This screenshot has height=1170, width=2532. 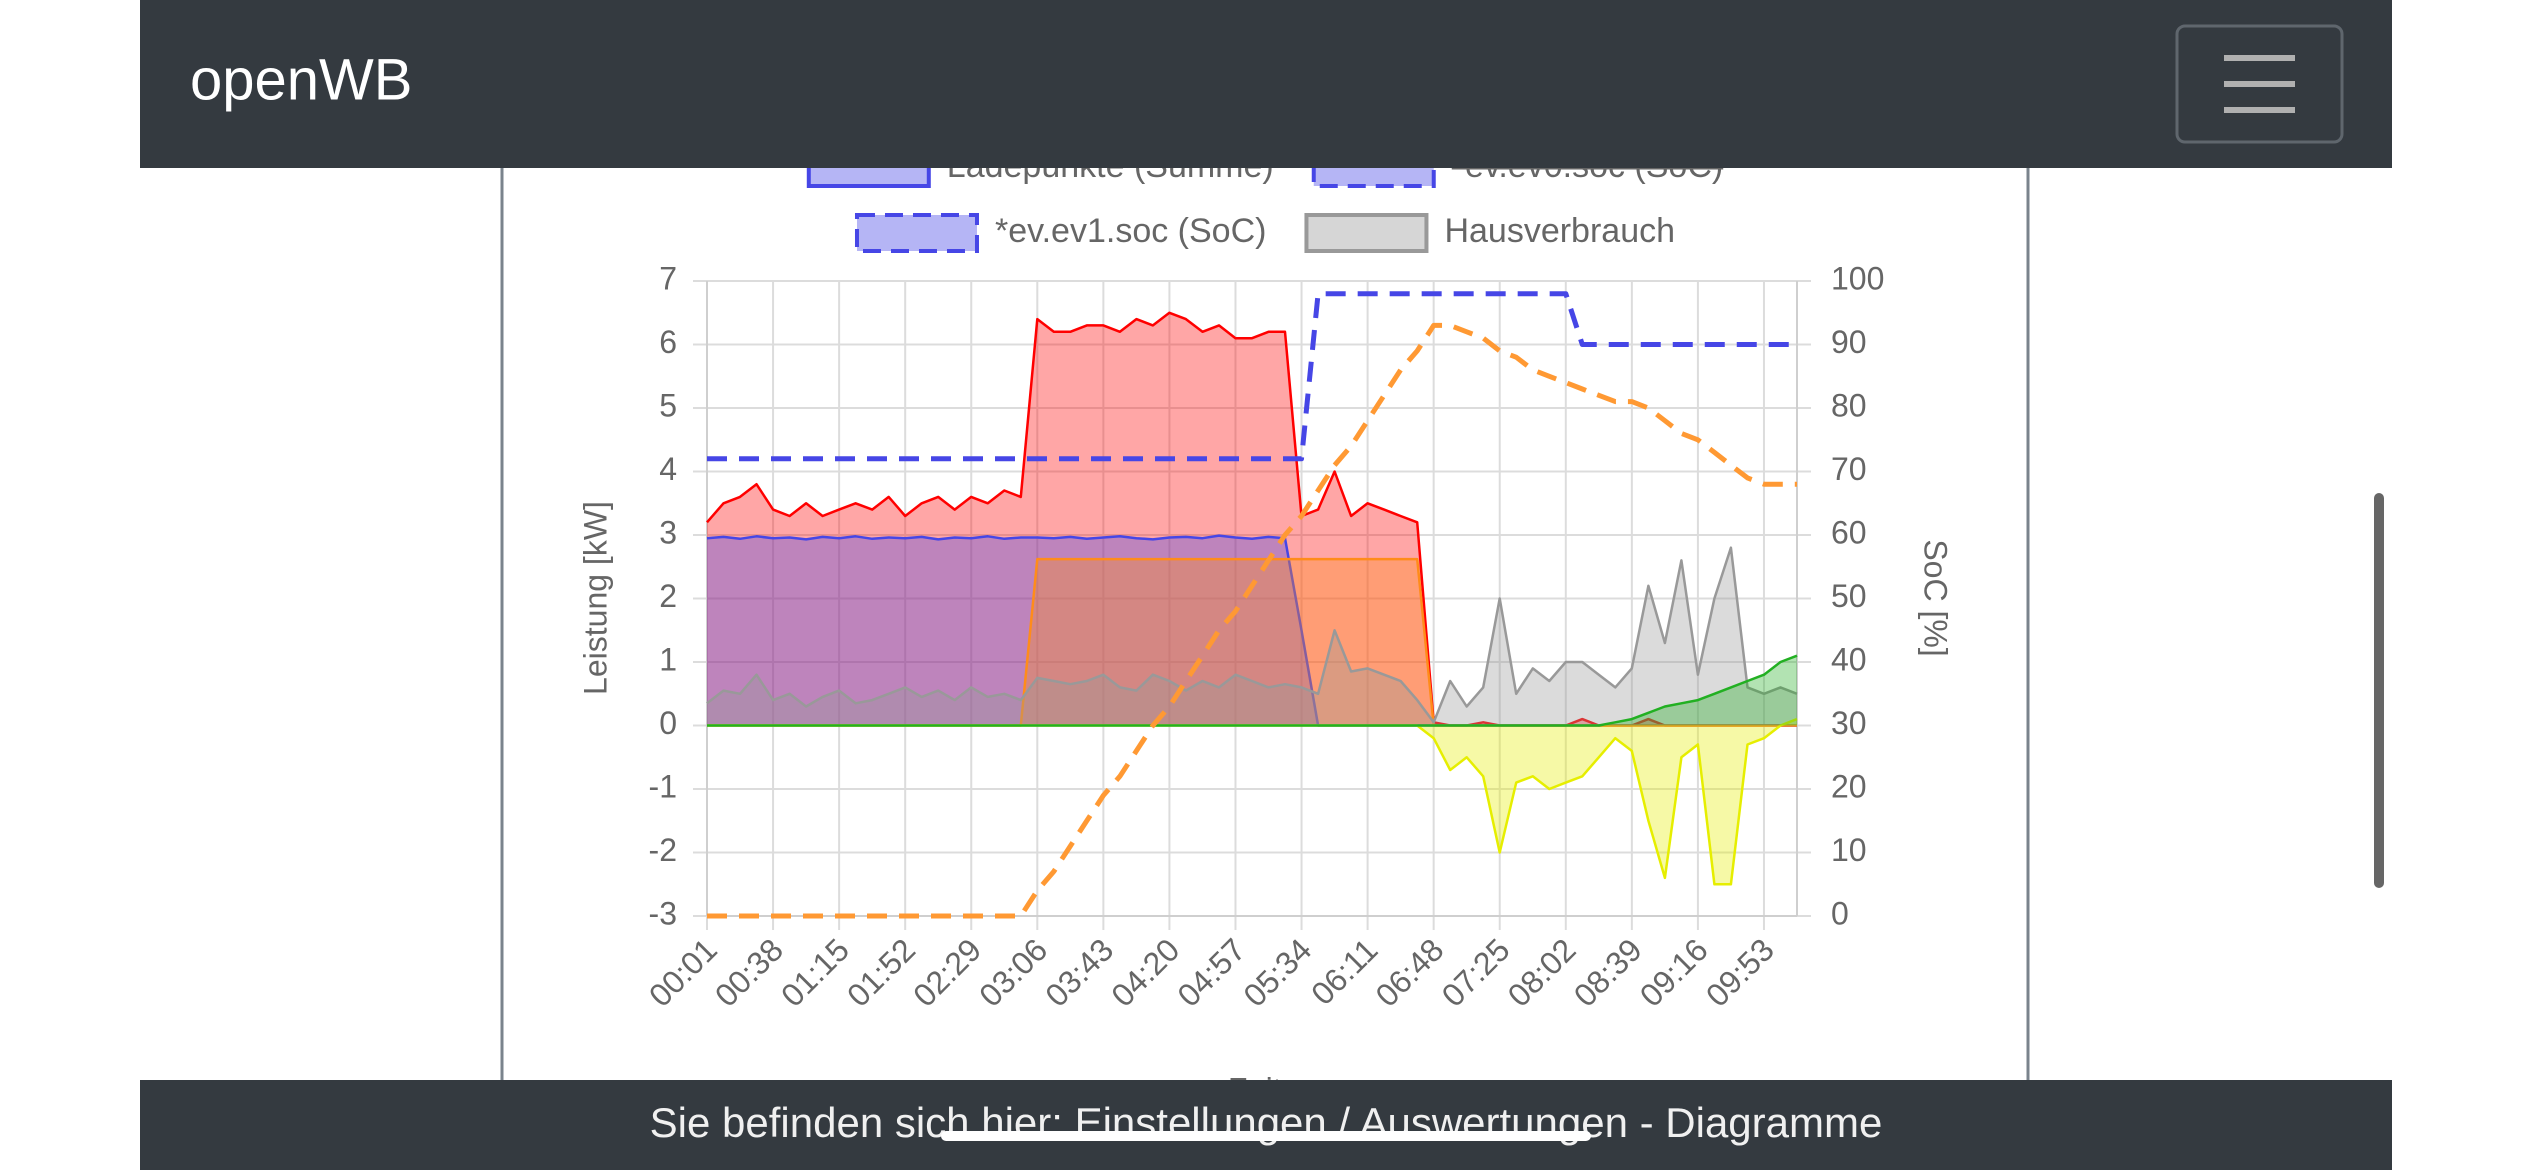 I want to click on y2-tick-label: 80, so click(x=1849, y=405).